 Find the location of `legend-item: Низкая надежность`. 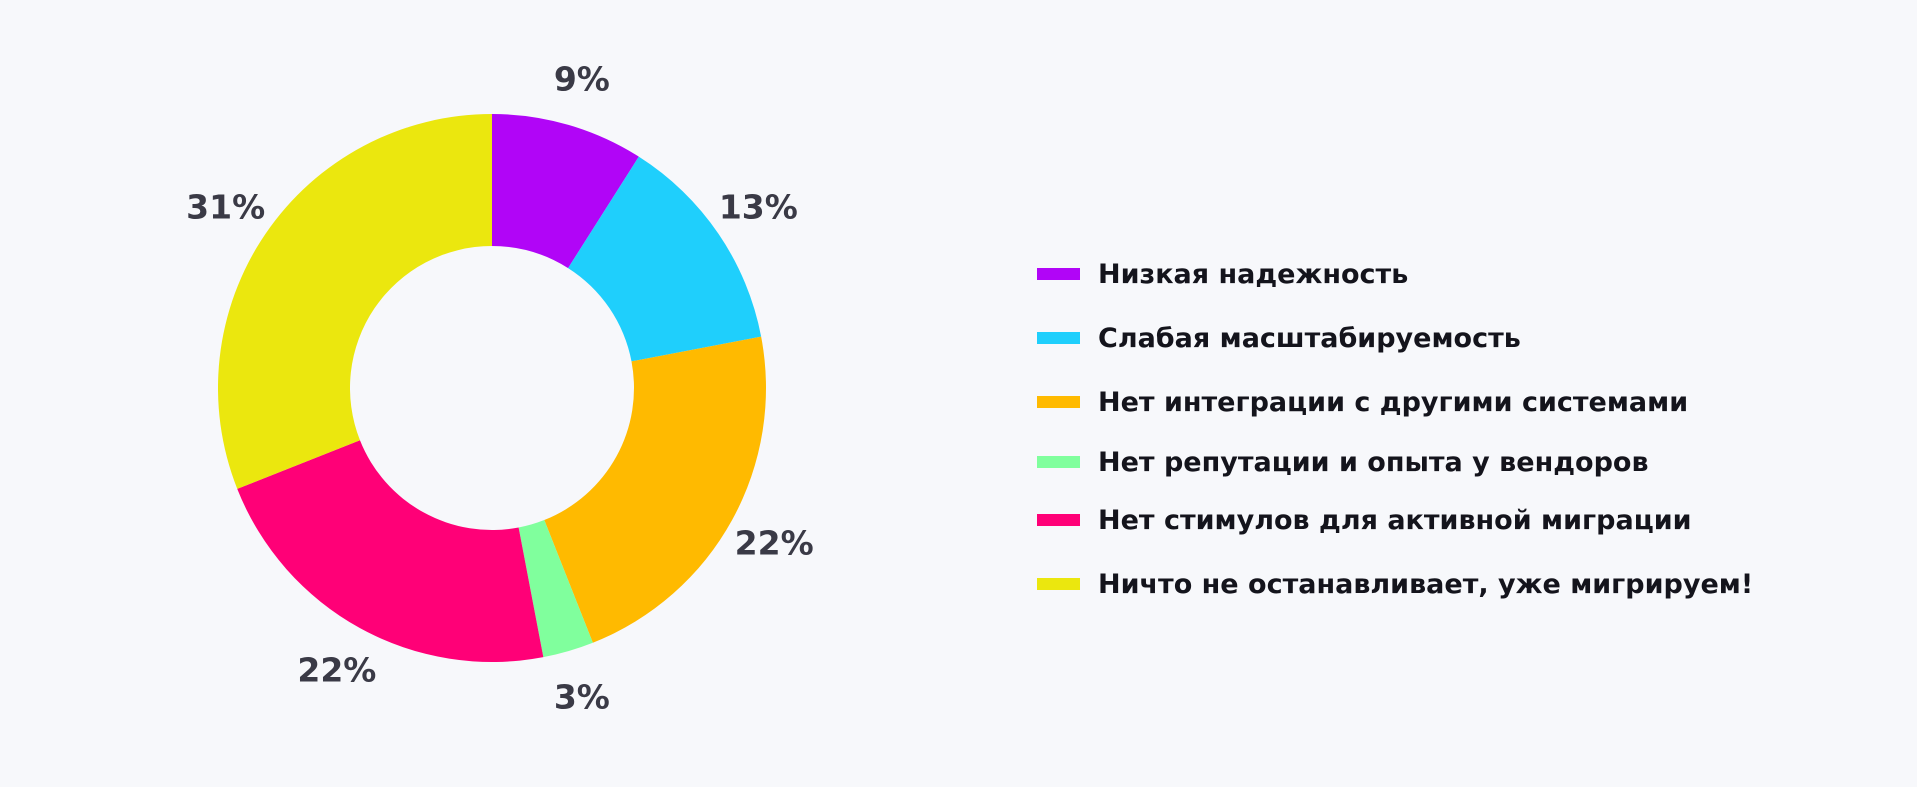

legend-item: Низкая надежность is located at coordinates (1395, 274).